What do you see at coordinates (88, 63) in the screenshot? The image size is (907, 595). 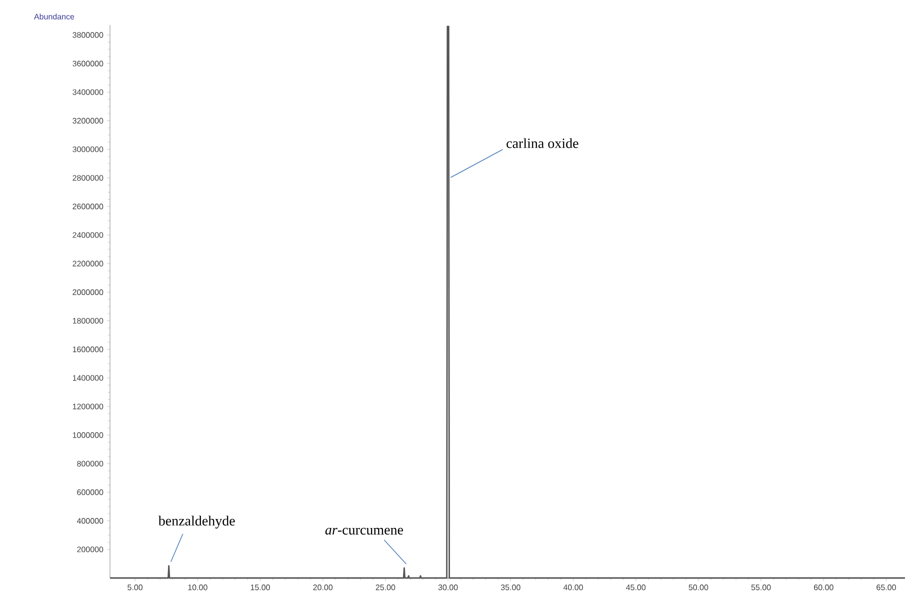 I see `y-tick-label: 3600000` at bounding box center [88, 63].